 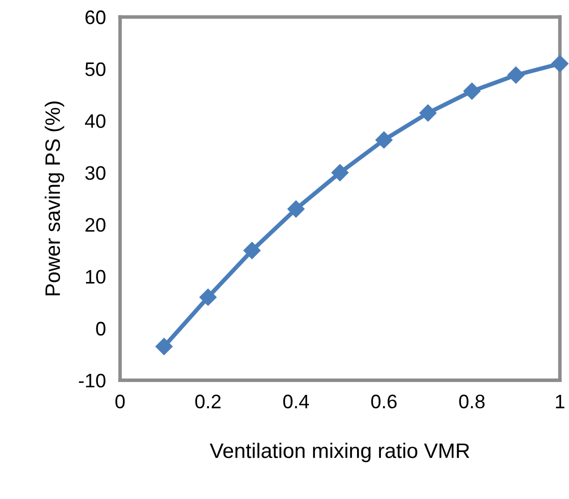 What do you see at coordinates (560, 401) in the screenshot?
I see `x-tick-label: 1` at bounding box center [560, 401].